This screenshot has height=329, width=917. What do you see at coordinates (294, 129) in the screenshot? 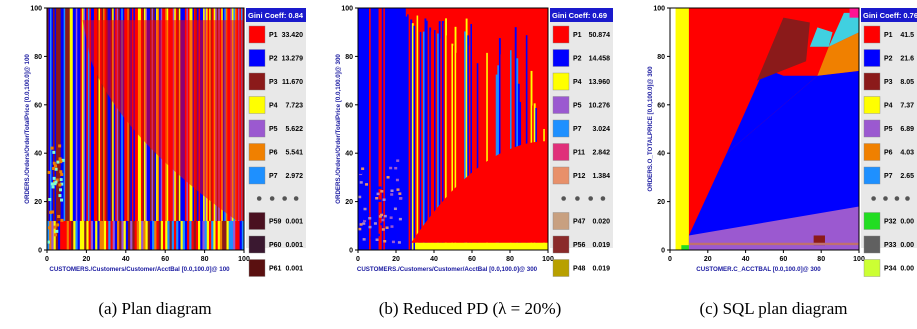
I see `legend-value-label: 5.622` at bounding box center [294, 129].